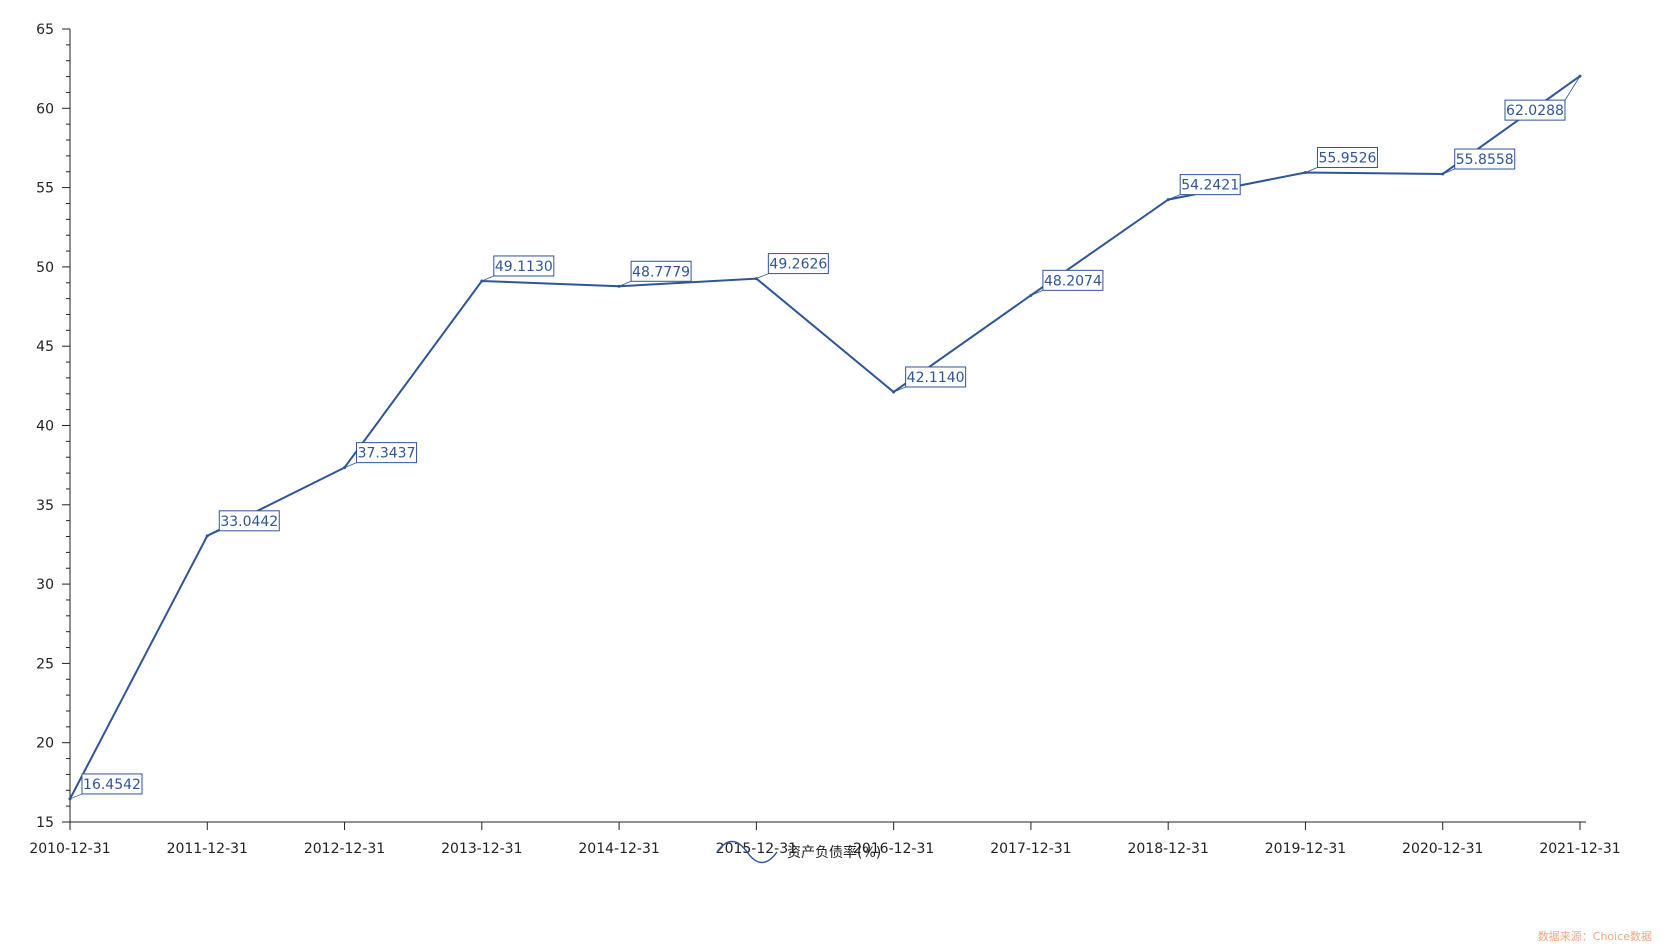  Describe the element at coordinates (1579, 849) in the screenshot. I see `x-tick-label: 2021-12-31` at that location.